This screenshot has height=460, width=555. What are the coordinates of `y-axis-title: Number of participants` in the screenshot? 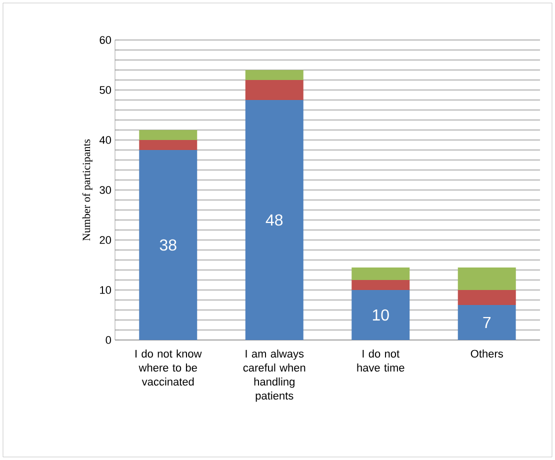 It's located at (87, 190).